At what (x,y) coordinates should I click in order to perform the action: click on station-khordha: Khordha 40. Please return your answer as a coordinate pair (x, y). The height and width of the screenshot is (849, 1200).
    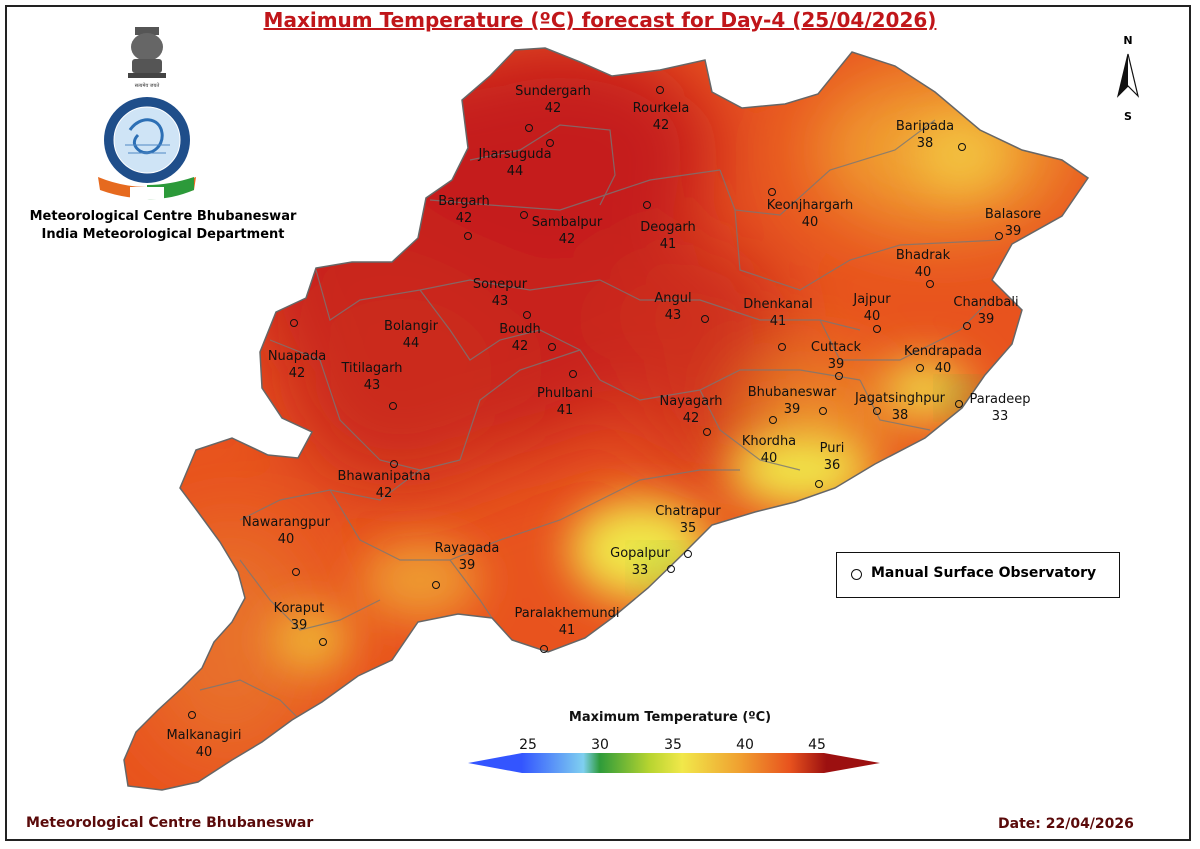
    Looking at the image, I should click on (769, 450).